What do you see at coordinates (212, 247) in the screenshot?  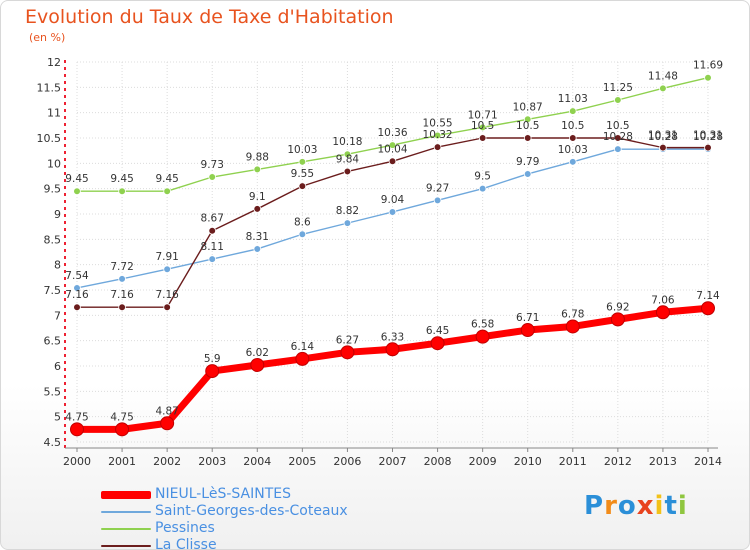 I see `data-label: 8.11` at bounding box center [212, 247].